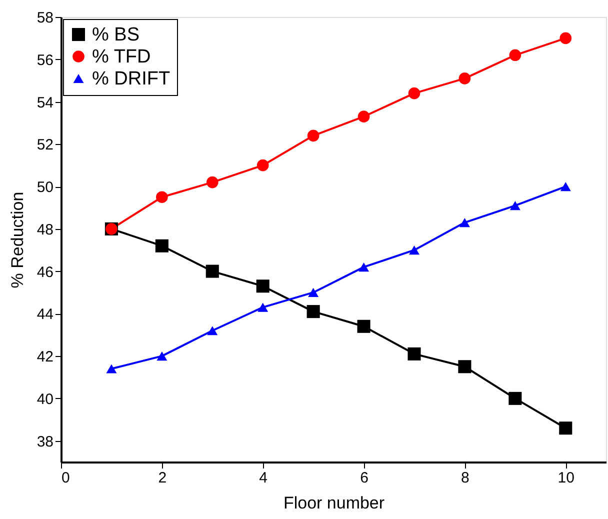  What do you see at coordinates (334, 503) in the screenshot?
I see `x-axis-title: Floor number` at bounding box center [334, 503].